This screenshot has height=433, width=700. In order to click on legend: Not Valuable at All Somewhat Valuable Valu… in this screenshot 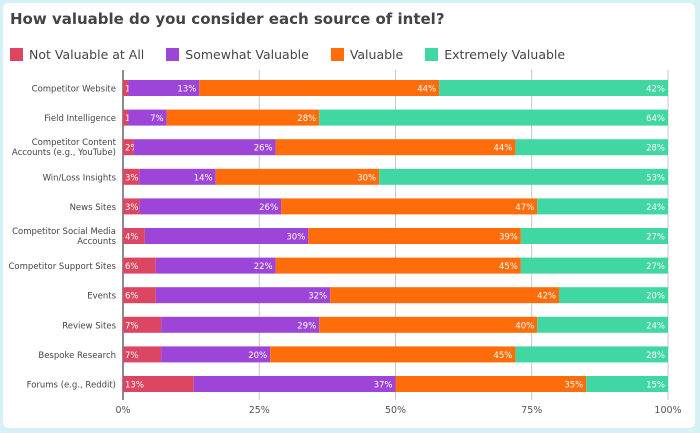, I will do `click(287, 54)`.